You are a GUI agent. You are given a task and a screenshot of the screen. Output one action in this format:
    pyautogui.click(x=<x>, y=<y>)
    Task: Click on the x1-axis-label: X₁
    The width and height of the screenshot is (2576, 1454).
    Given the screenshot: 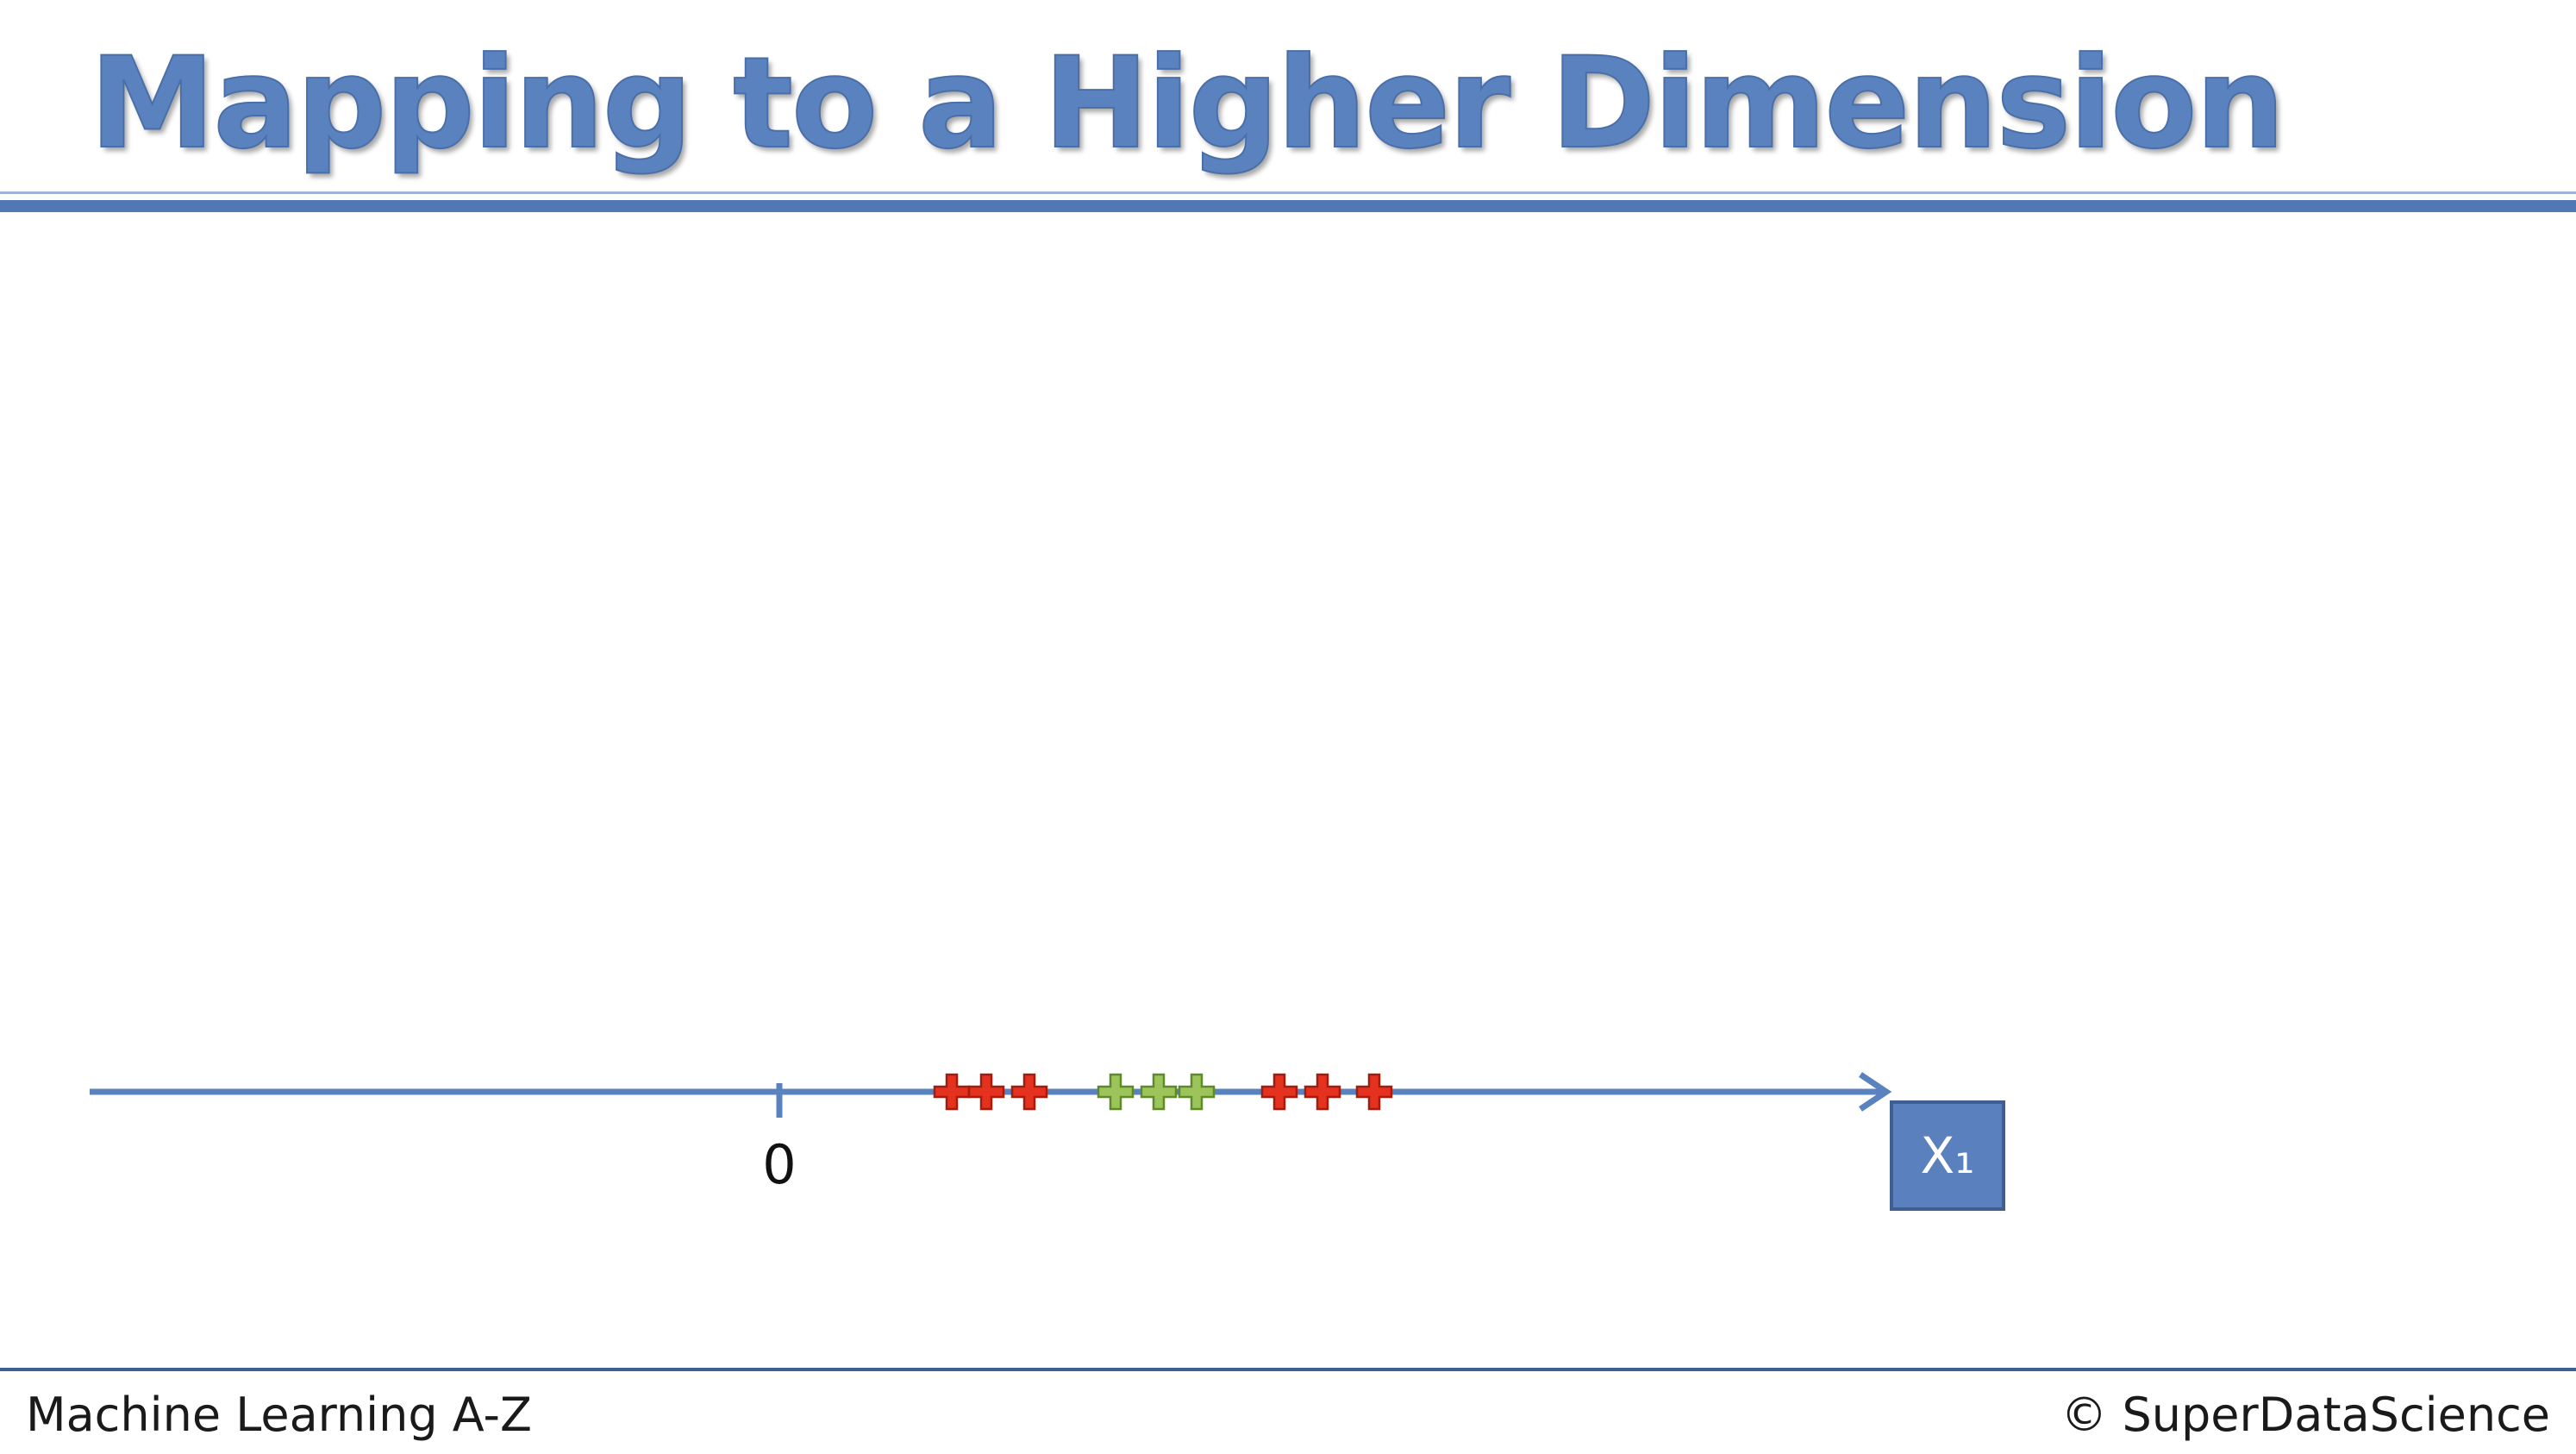 What is the action you would take?
    pyautogui.click(x=1947, y=1155)
    